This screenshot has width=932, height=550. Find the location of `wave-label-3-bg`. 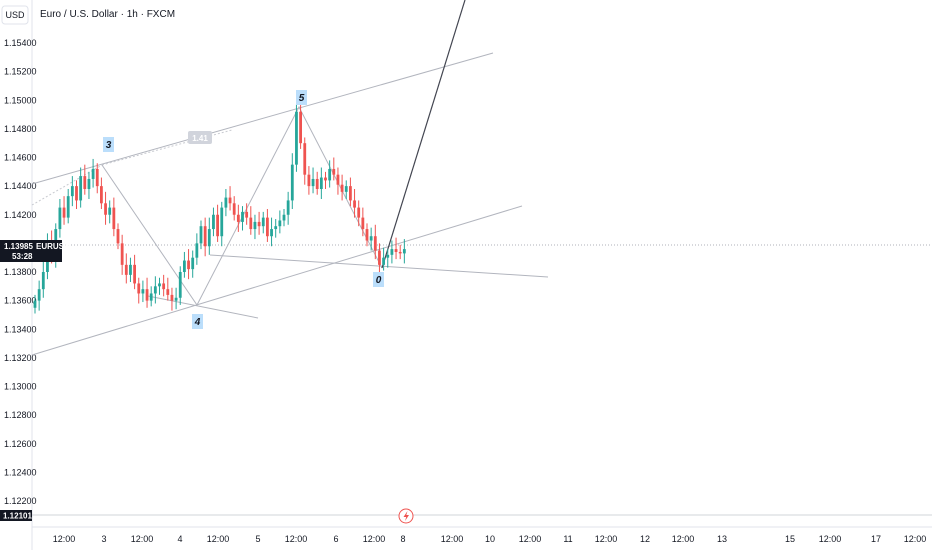

wave-label-3-bg is located at coordinates (108, 144).